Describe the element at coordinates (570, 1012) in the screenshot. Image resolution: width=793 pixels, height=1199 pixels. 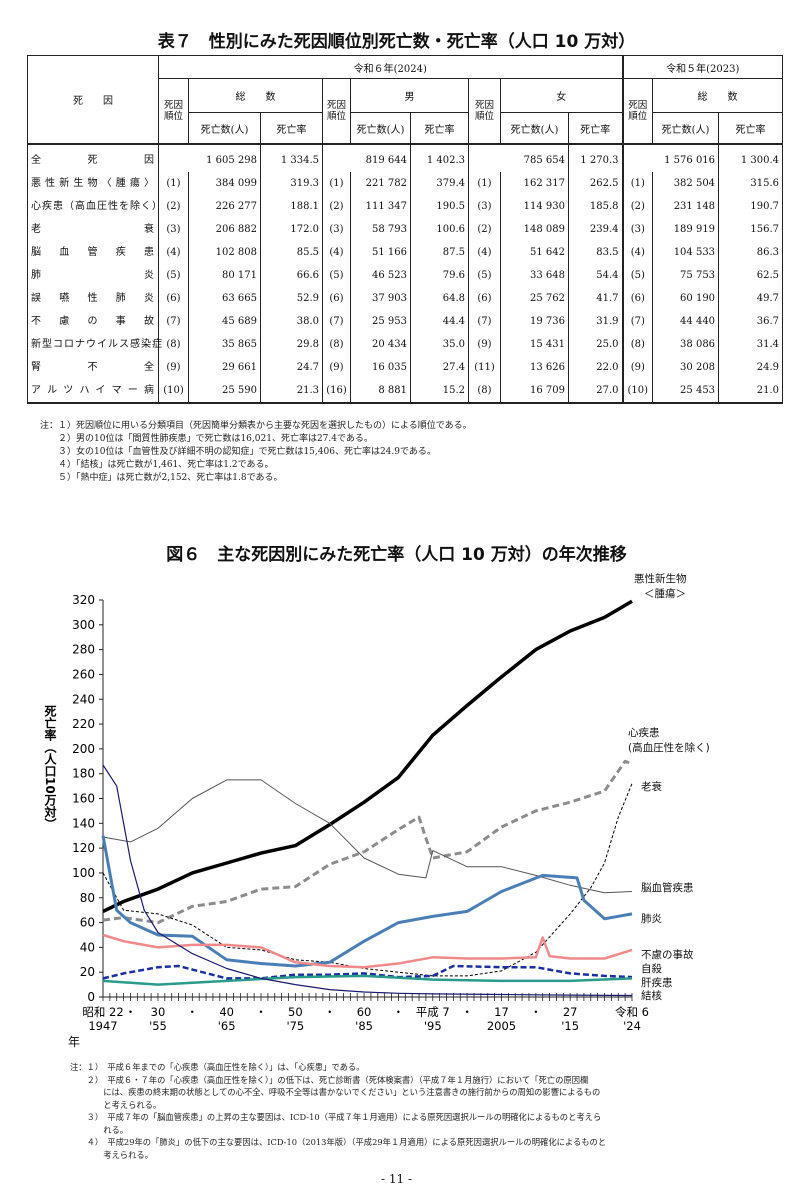
I see `x-tick-era-label: 27` at that location.